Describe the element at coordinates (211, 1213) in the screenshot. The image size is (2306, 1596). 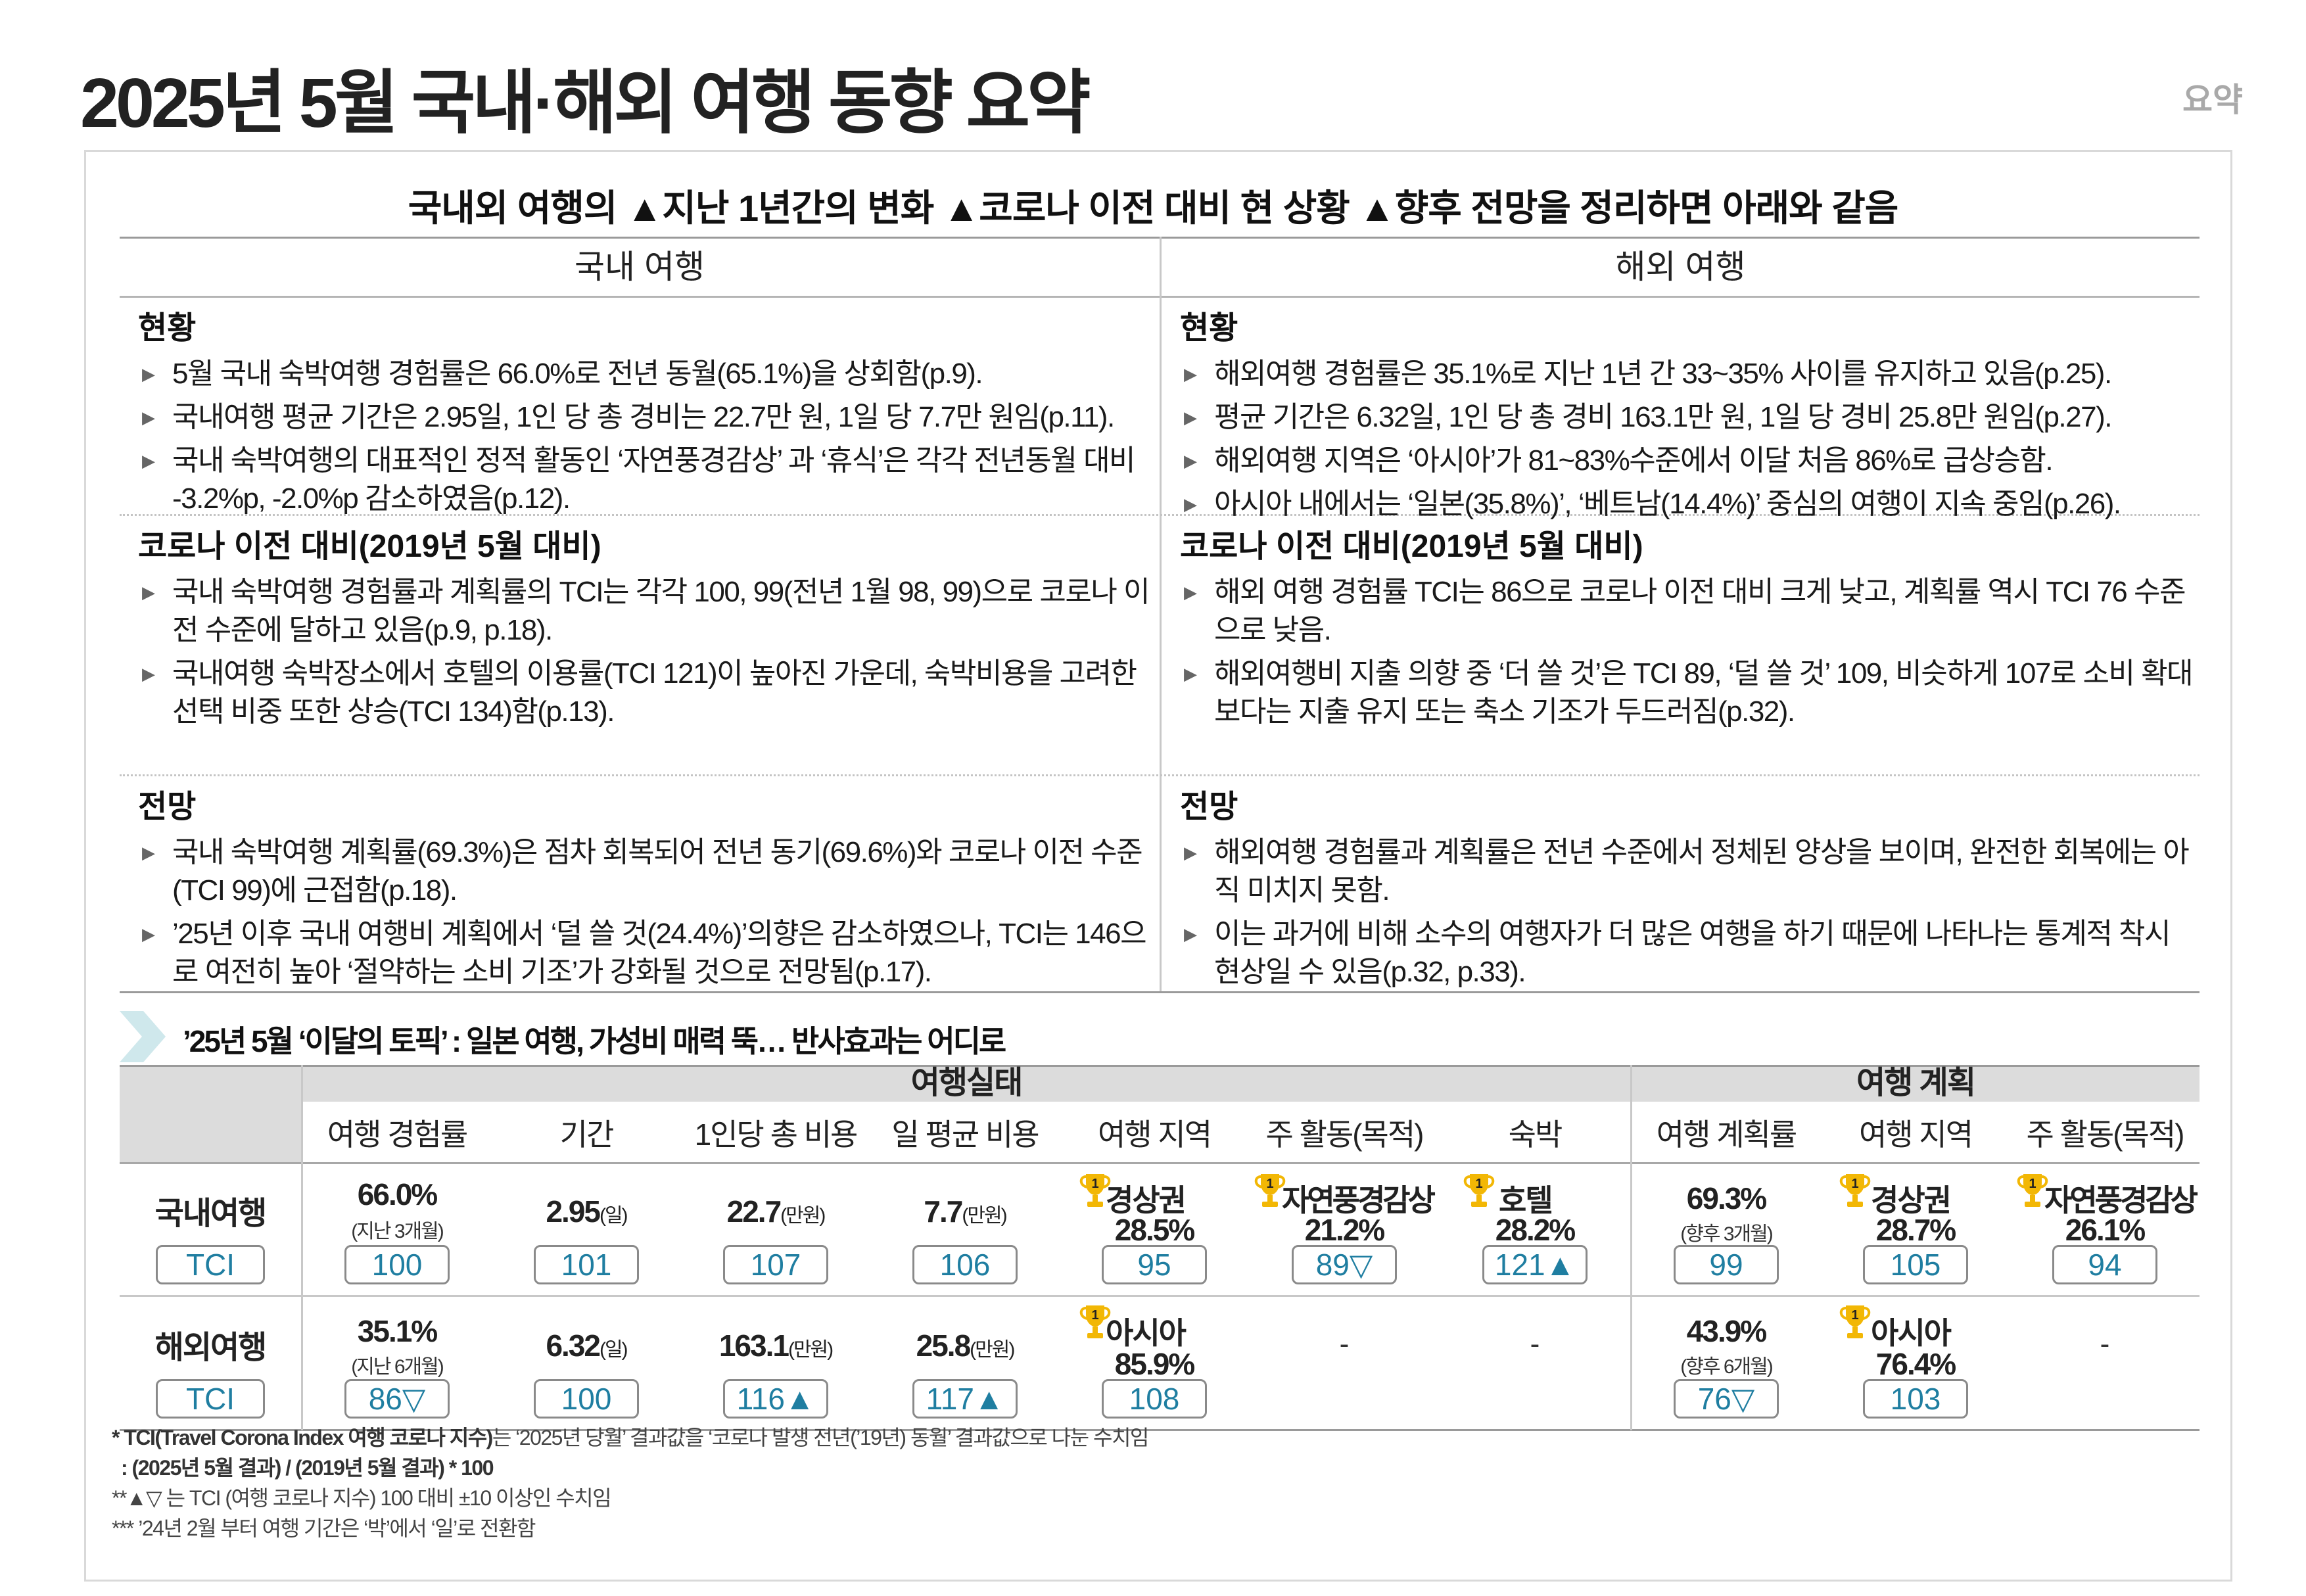
I see `row-label-domestic: 국내여행` at that location.